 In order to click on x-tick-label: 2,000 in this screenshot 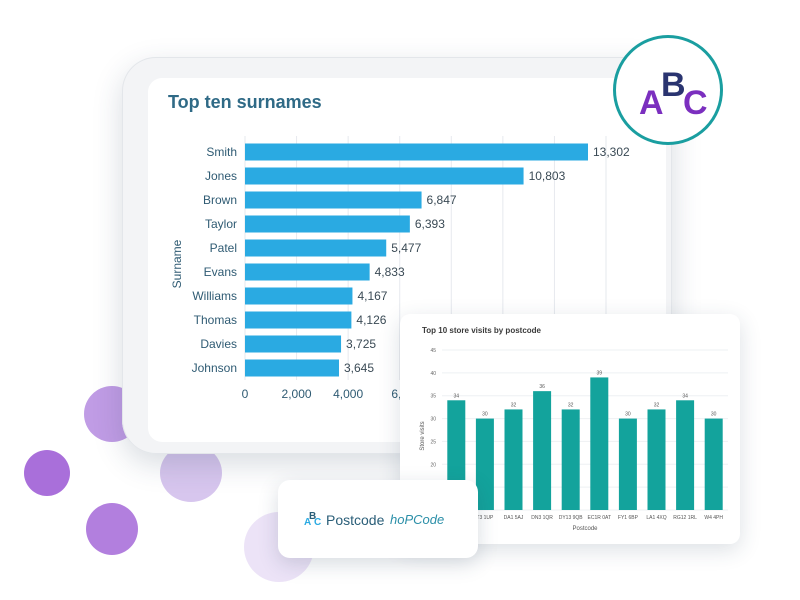, I will do `click(297, 394)`.